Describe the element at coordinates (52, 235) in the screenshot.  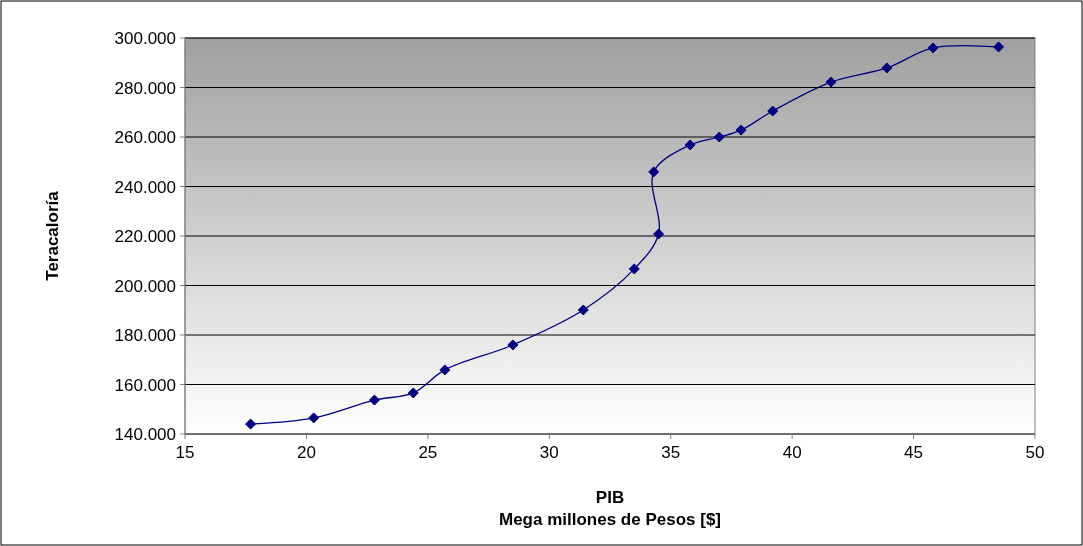
I see `y-axis-title: Teracaloría` at that location.